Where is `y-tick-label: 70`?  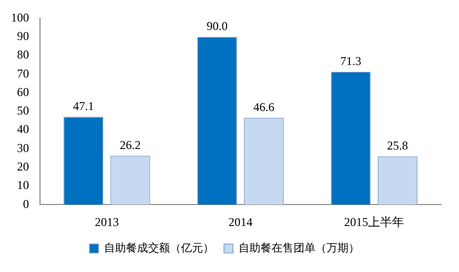
y-tick-label: 70 is located at coordinates (23, 73).